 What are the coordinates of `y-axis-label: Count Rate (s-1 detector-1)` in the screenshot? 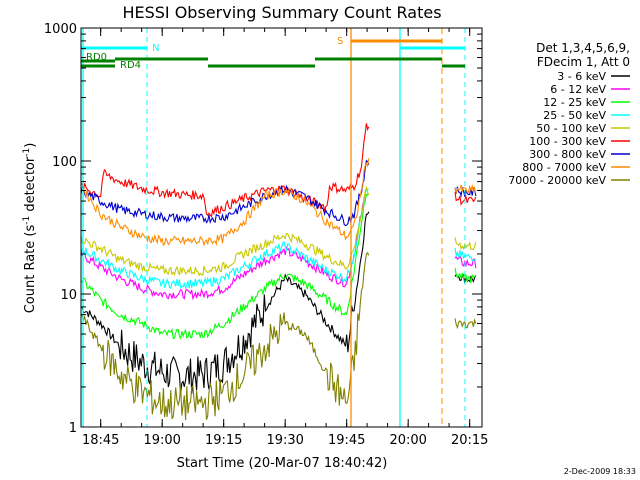 It's located at (30, 228).